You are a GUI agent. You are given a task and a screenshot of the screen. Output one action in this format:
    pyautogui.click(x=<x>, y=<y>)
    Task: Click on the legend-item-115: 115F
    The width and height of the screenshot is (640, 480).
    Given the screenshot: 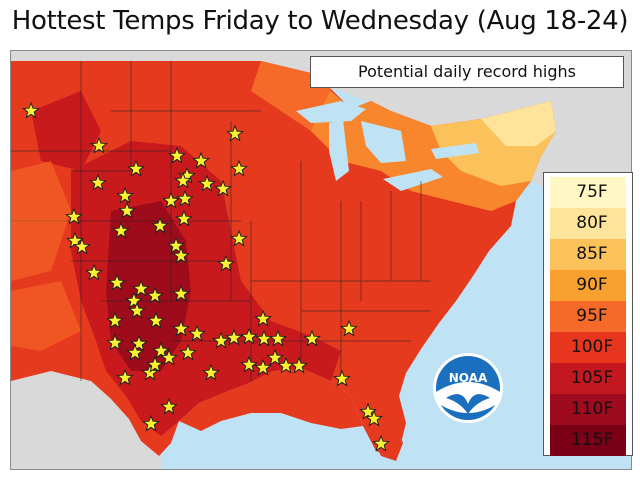 What is the action you would take?
    pyautogui.click(x=588, y=440)
    